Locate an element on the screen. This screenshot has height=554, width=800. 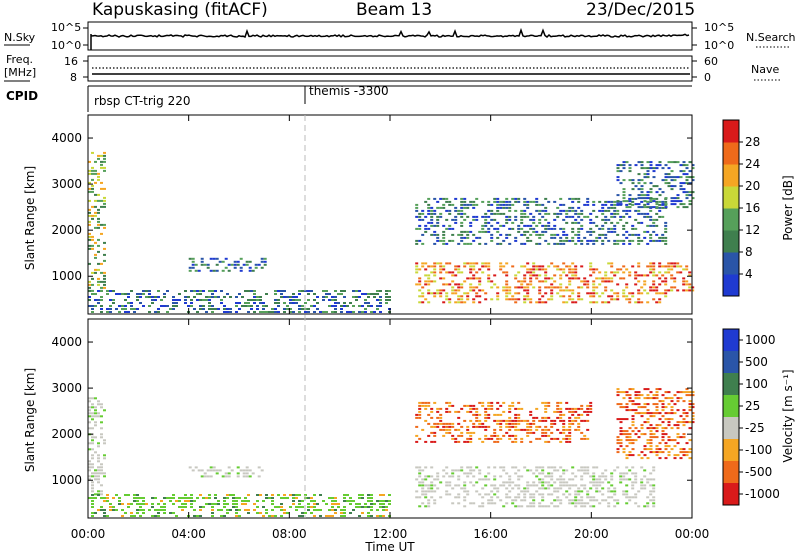
station-title: Kapuskasing (fitACF) is located at coordinates (180, 10).